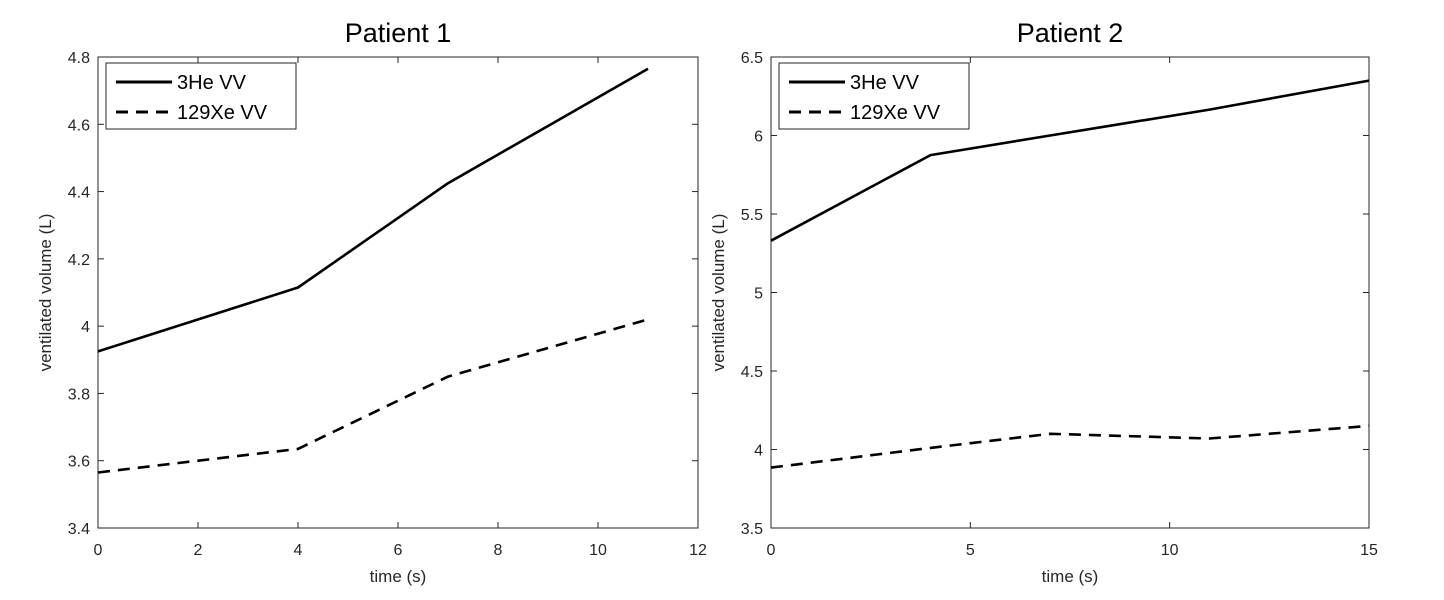 The image size is (1444, 600). I want to click on x-tick-label: 15, so click(1369, 550).